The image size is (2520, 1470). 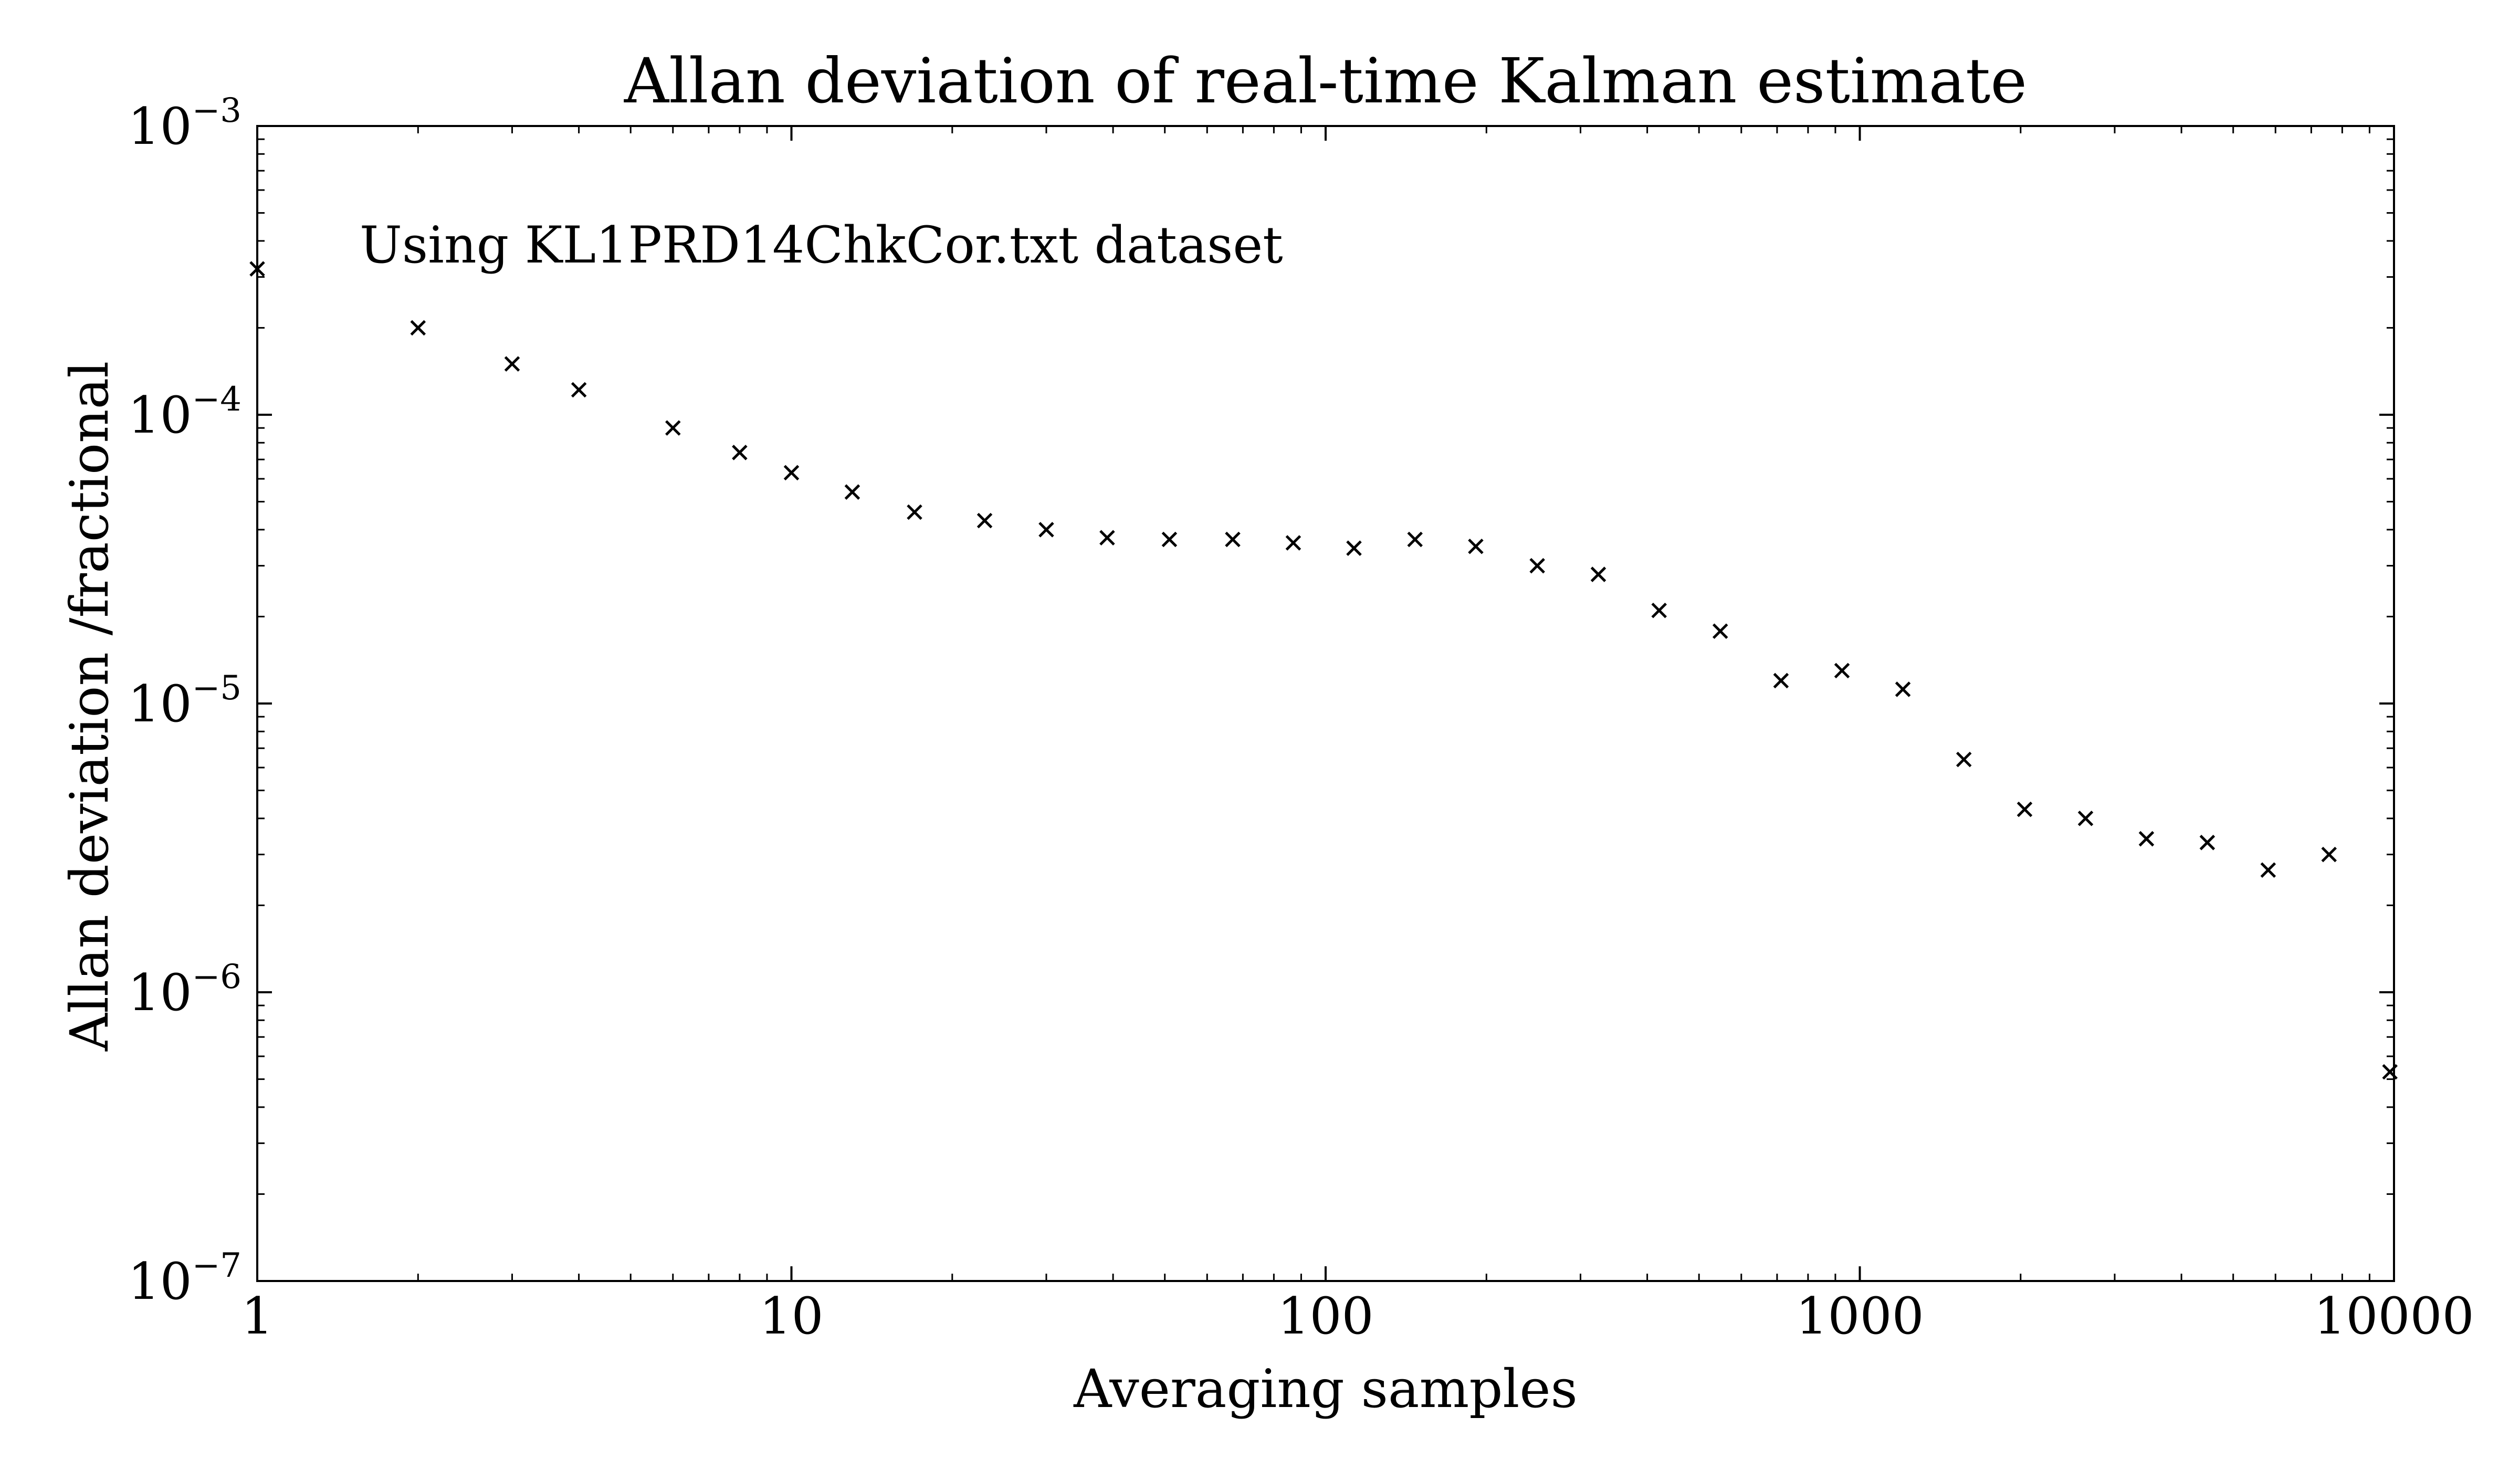 I want to click on y-tick-label: 10⁻⁴, so click(x=185, y=412).